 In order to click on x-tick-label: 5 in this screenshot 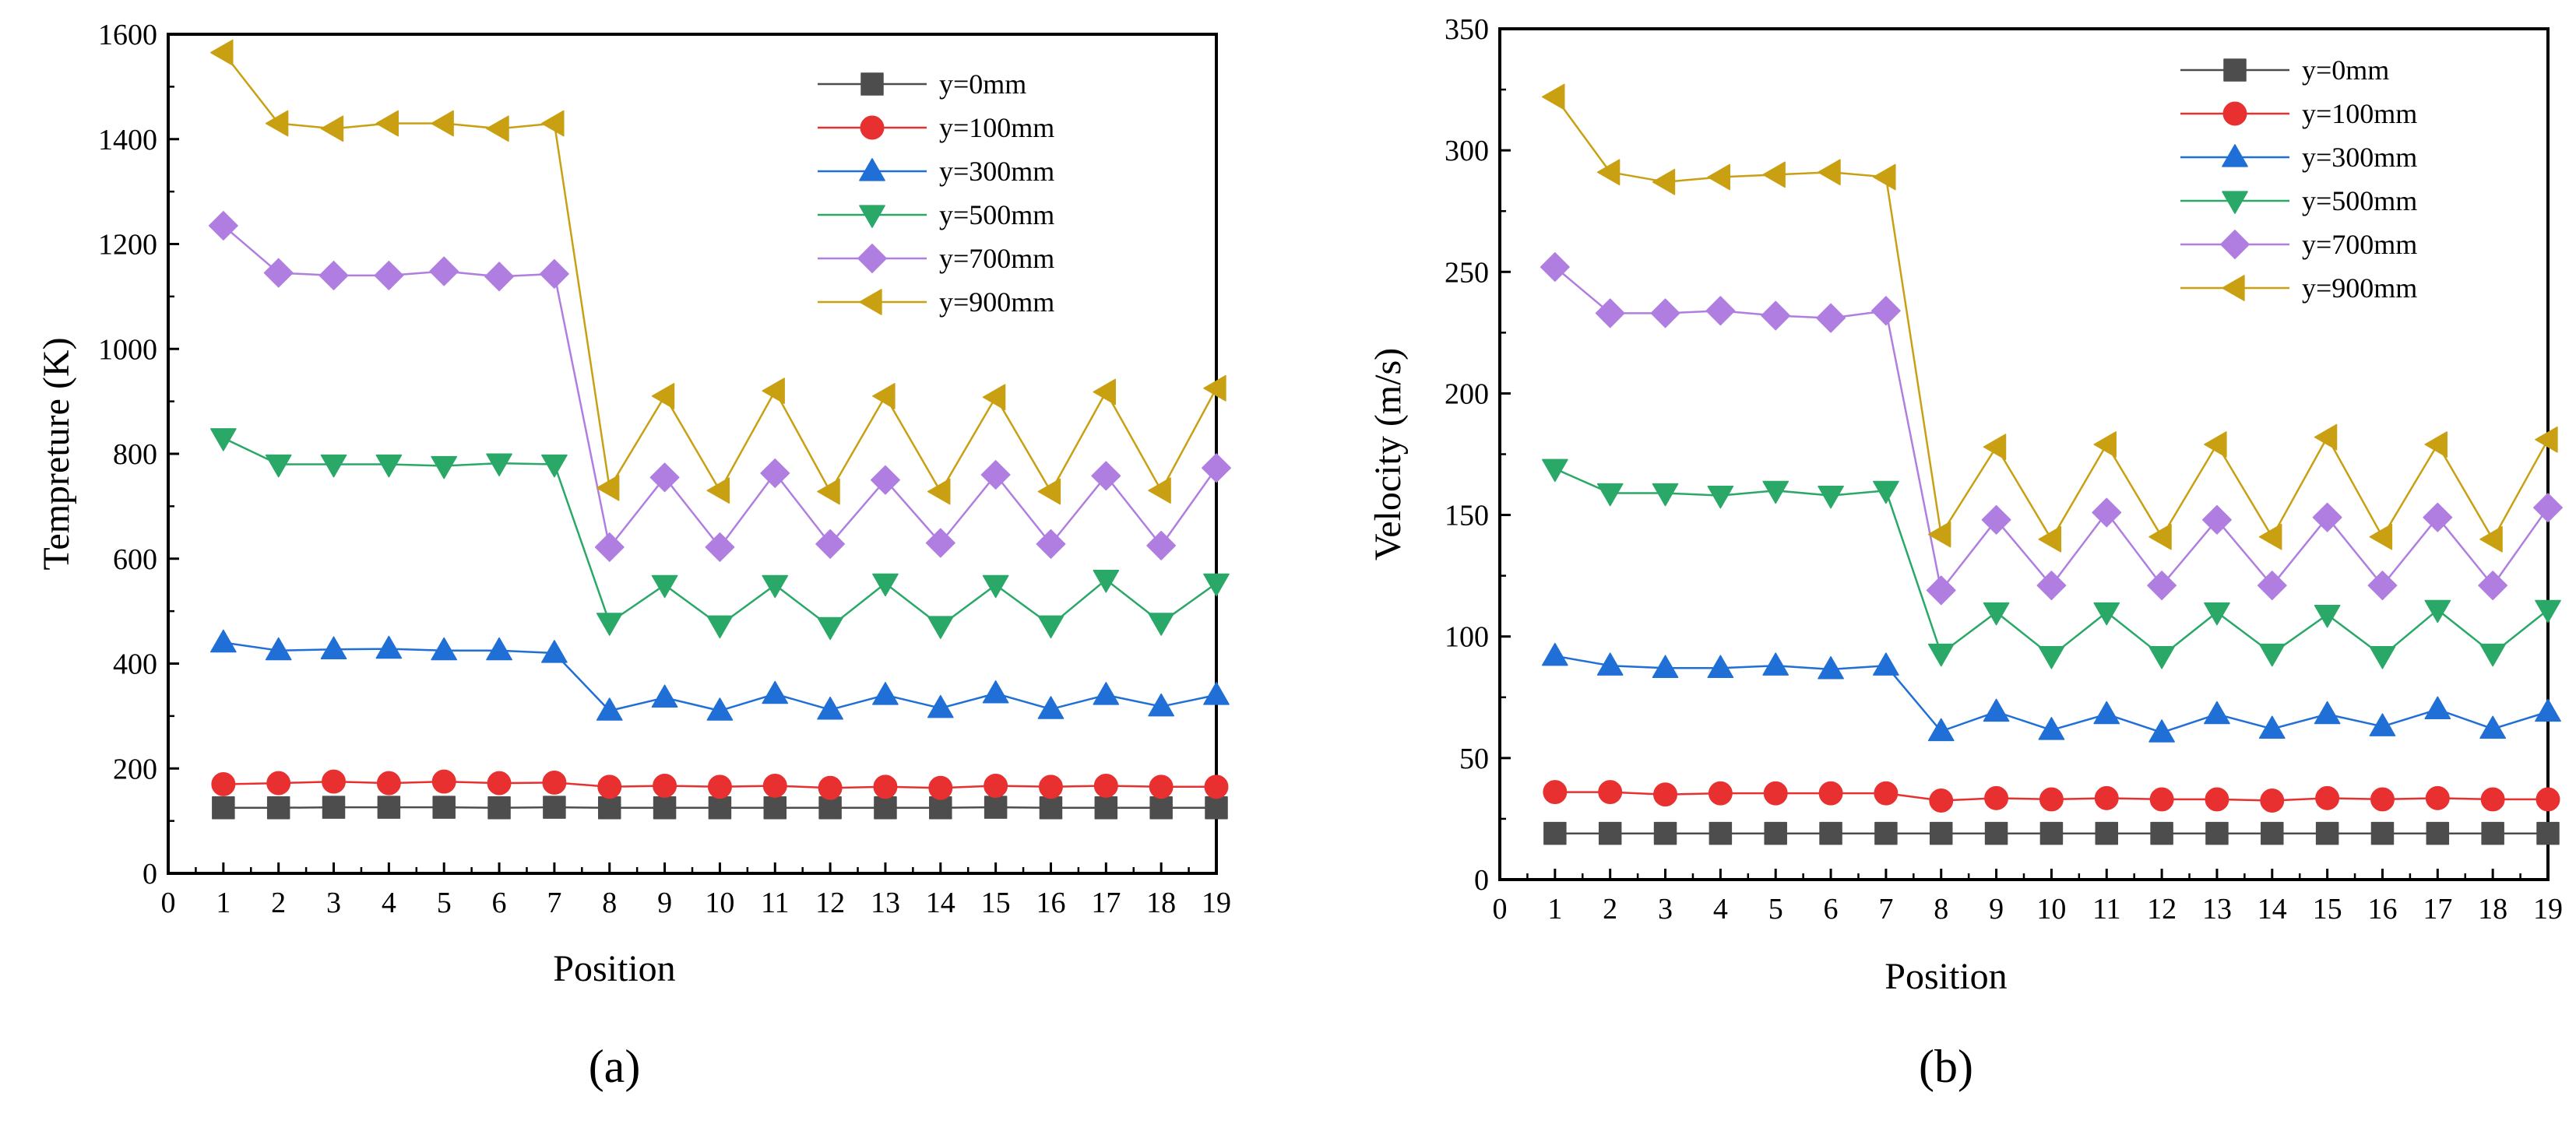, I will do `click(1775, 910)`.